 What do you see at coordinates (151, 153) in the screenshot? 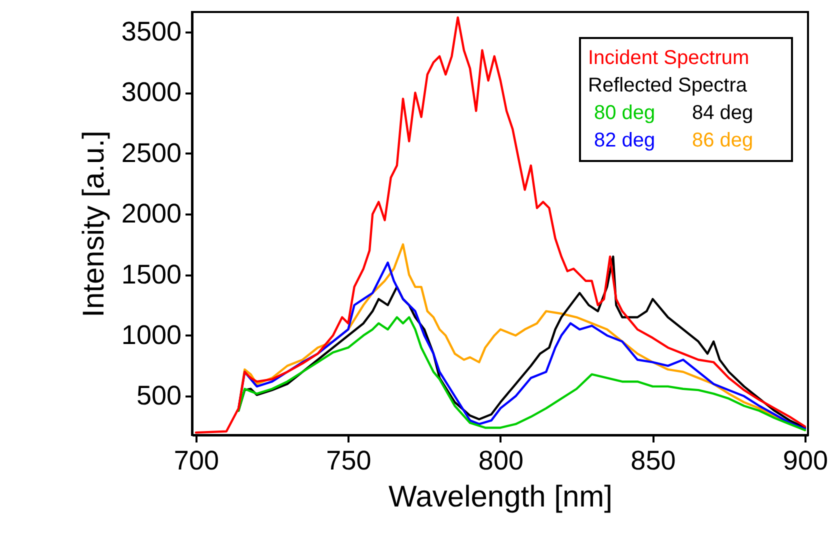
I see `y-tick-label: 2500` at bounding box center [151, 153].